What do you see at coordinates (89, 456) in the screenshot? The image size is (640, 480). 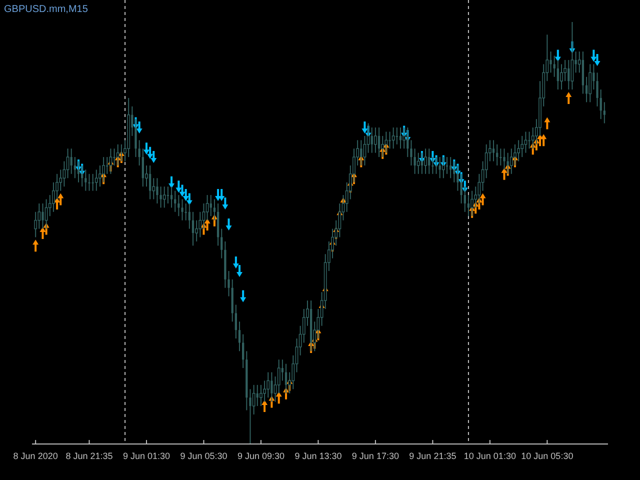 I see `x-tick-label: 8 Jun 21:35` at bounding box center [89, 456].